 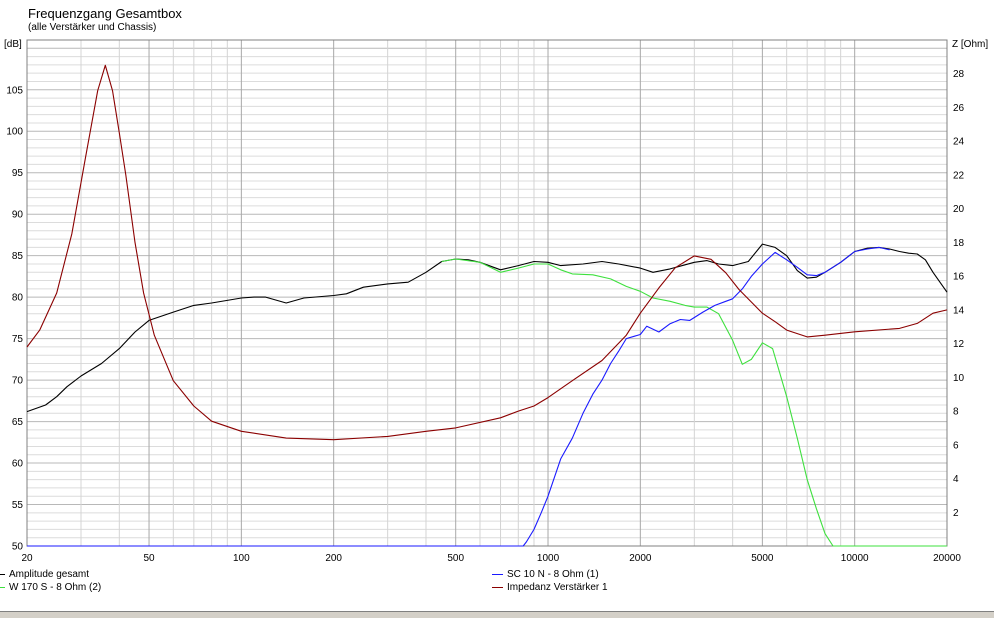 What do you see at coordinates (18, 173) in the screenshot?
I see `y-tick-label-left: 95` at bounding box center [18, 173].